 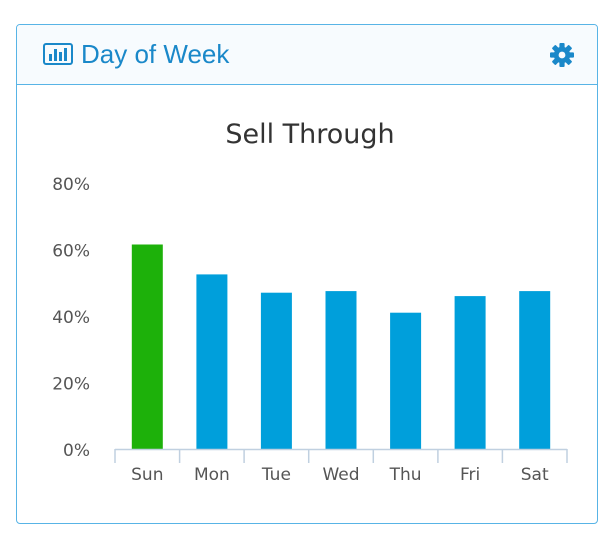 I want to click on y-tick-label: 40%, so click(x=71, y=318).